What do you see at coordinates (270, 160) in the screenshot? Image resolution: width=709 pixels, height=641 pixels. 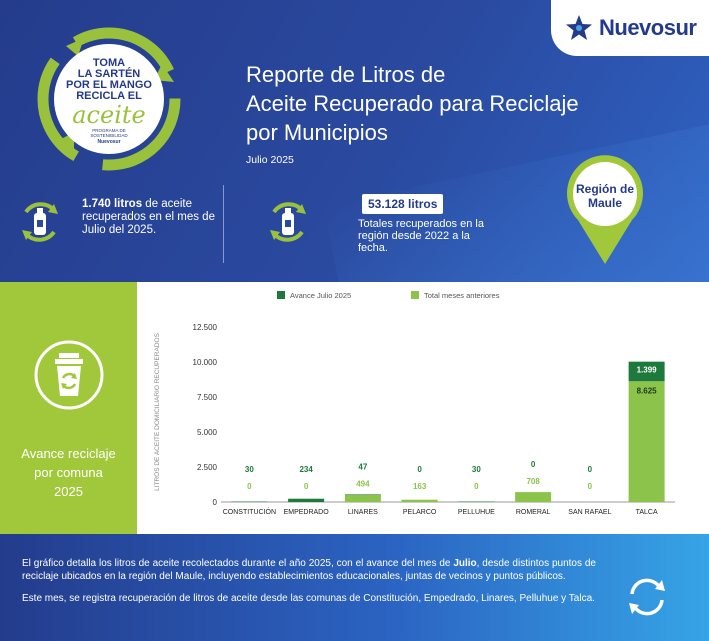 I see `page-subtitle: Julio 2025` at bounding box center [270, 160].